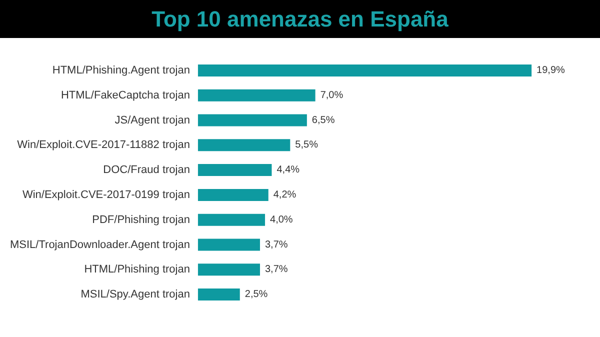 The height and width of the screenshot is (337, 600). I want to click on y-tick-label: JS/Agent trojan, so click(152, 120).